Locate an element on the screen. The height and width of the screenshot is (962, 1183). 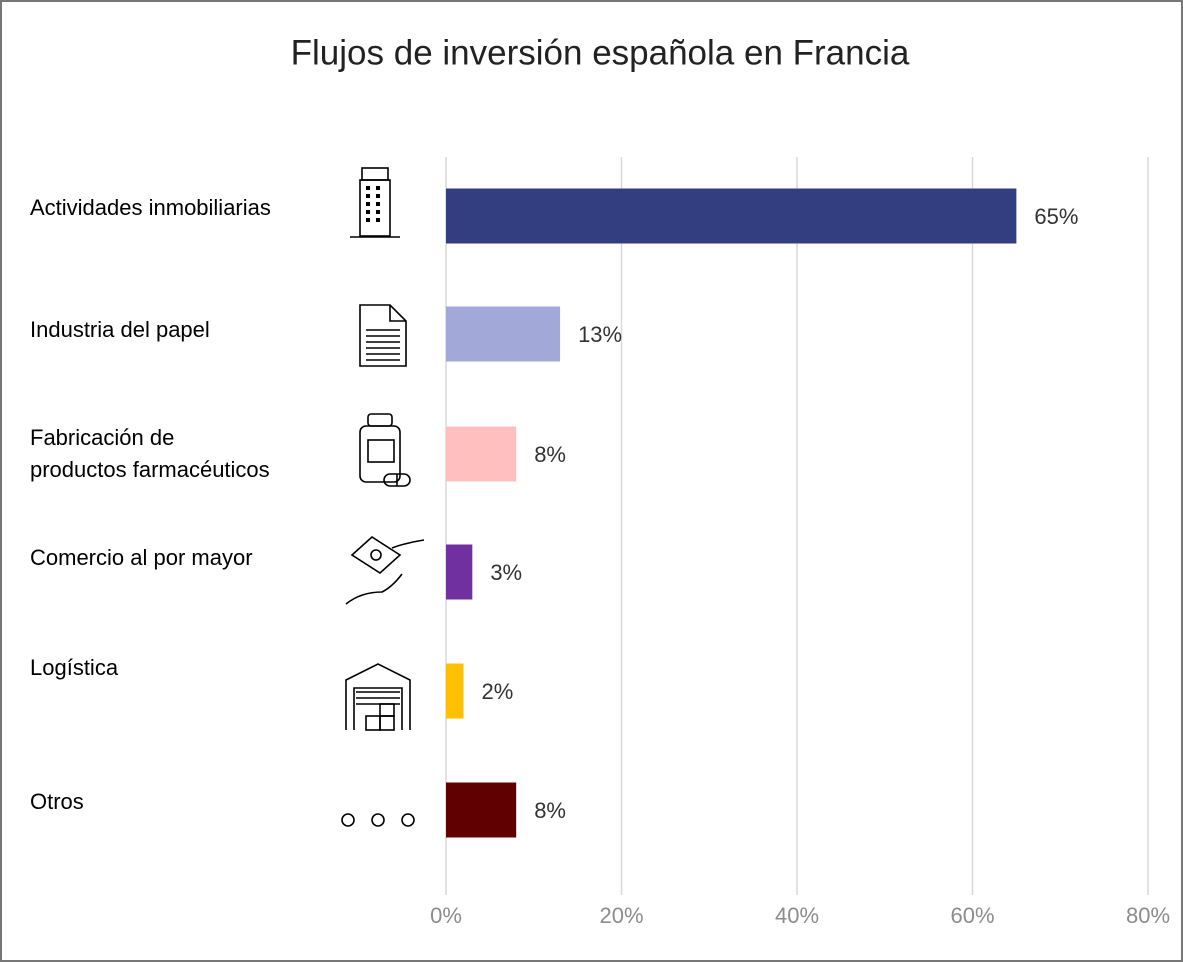
value-label: 3% is located at coordinates (506, 572).